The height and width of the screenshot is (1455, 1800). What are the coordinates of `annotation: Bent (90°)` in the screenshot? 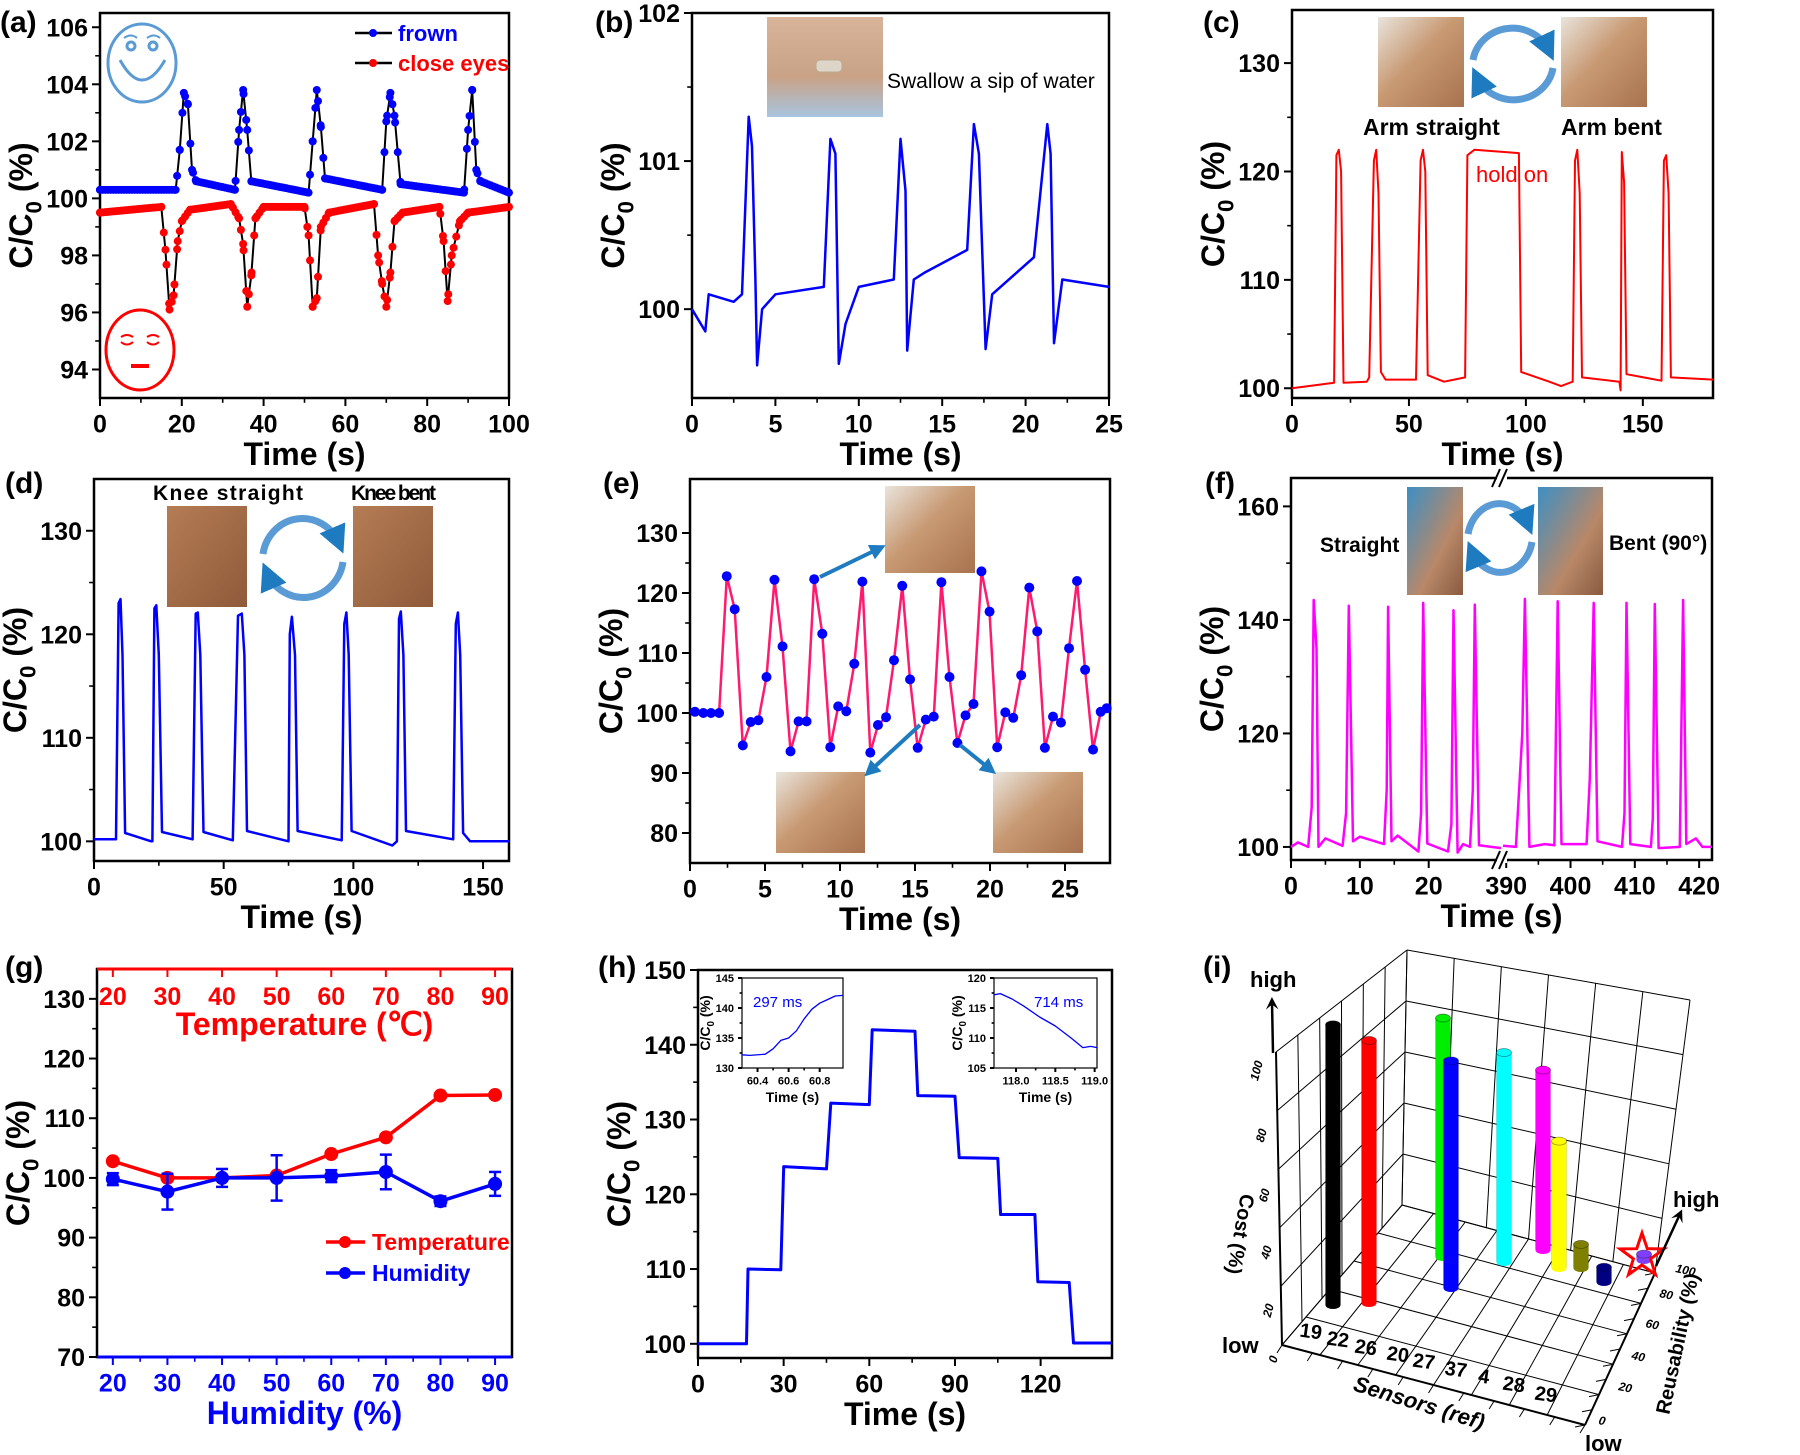 It's located at (1658, 543).